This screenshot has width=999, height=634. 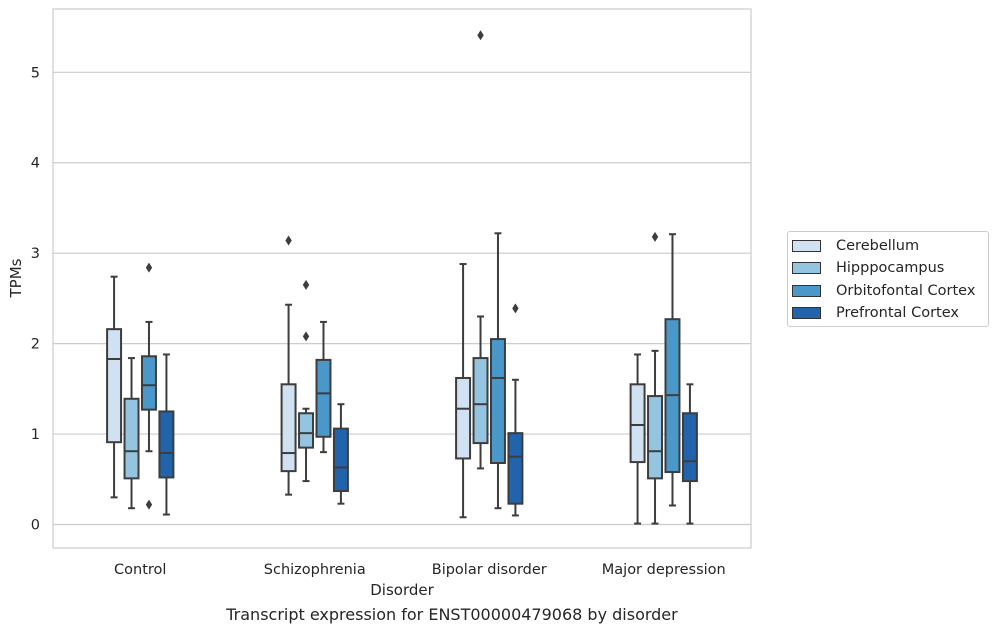 What do you see at coordinates (890, 268) in the screenshot?
I see `legend-label: Hipppocampus` at bounding box center [890, 268].